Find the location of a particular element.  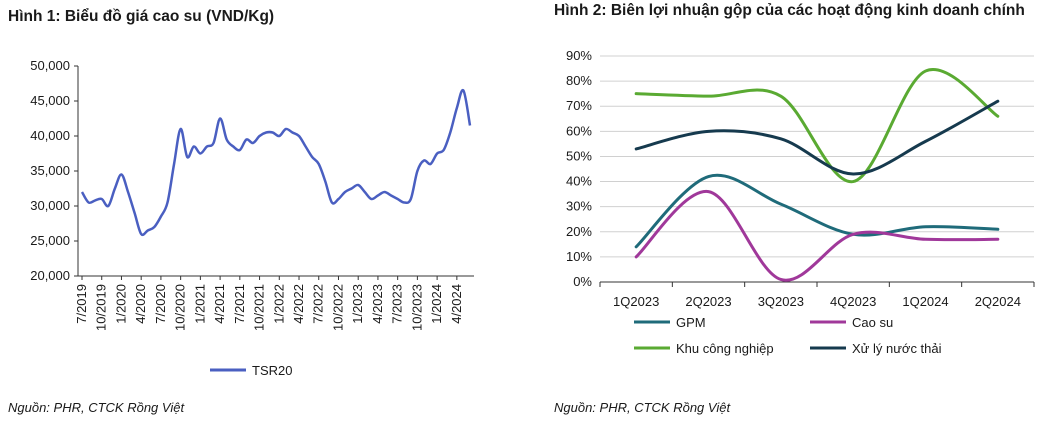

x-tick-label: 2Q2023 is located at coordinates (708, 301).